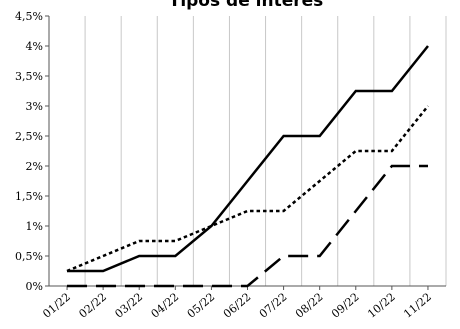 The width and height of the screenshot is (460, 329). I want to click on x-tick-label: 04/22, so click(165, 305).